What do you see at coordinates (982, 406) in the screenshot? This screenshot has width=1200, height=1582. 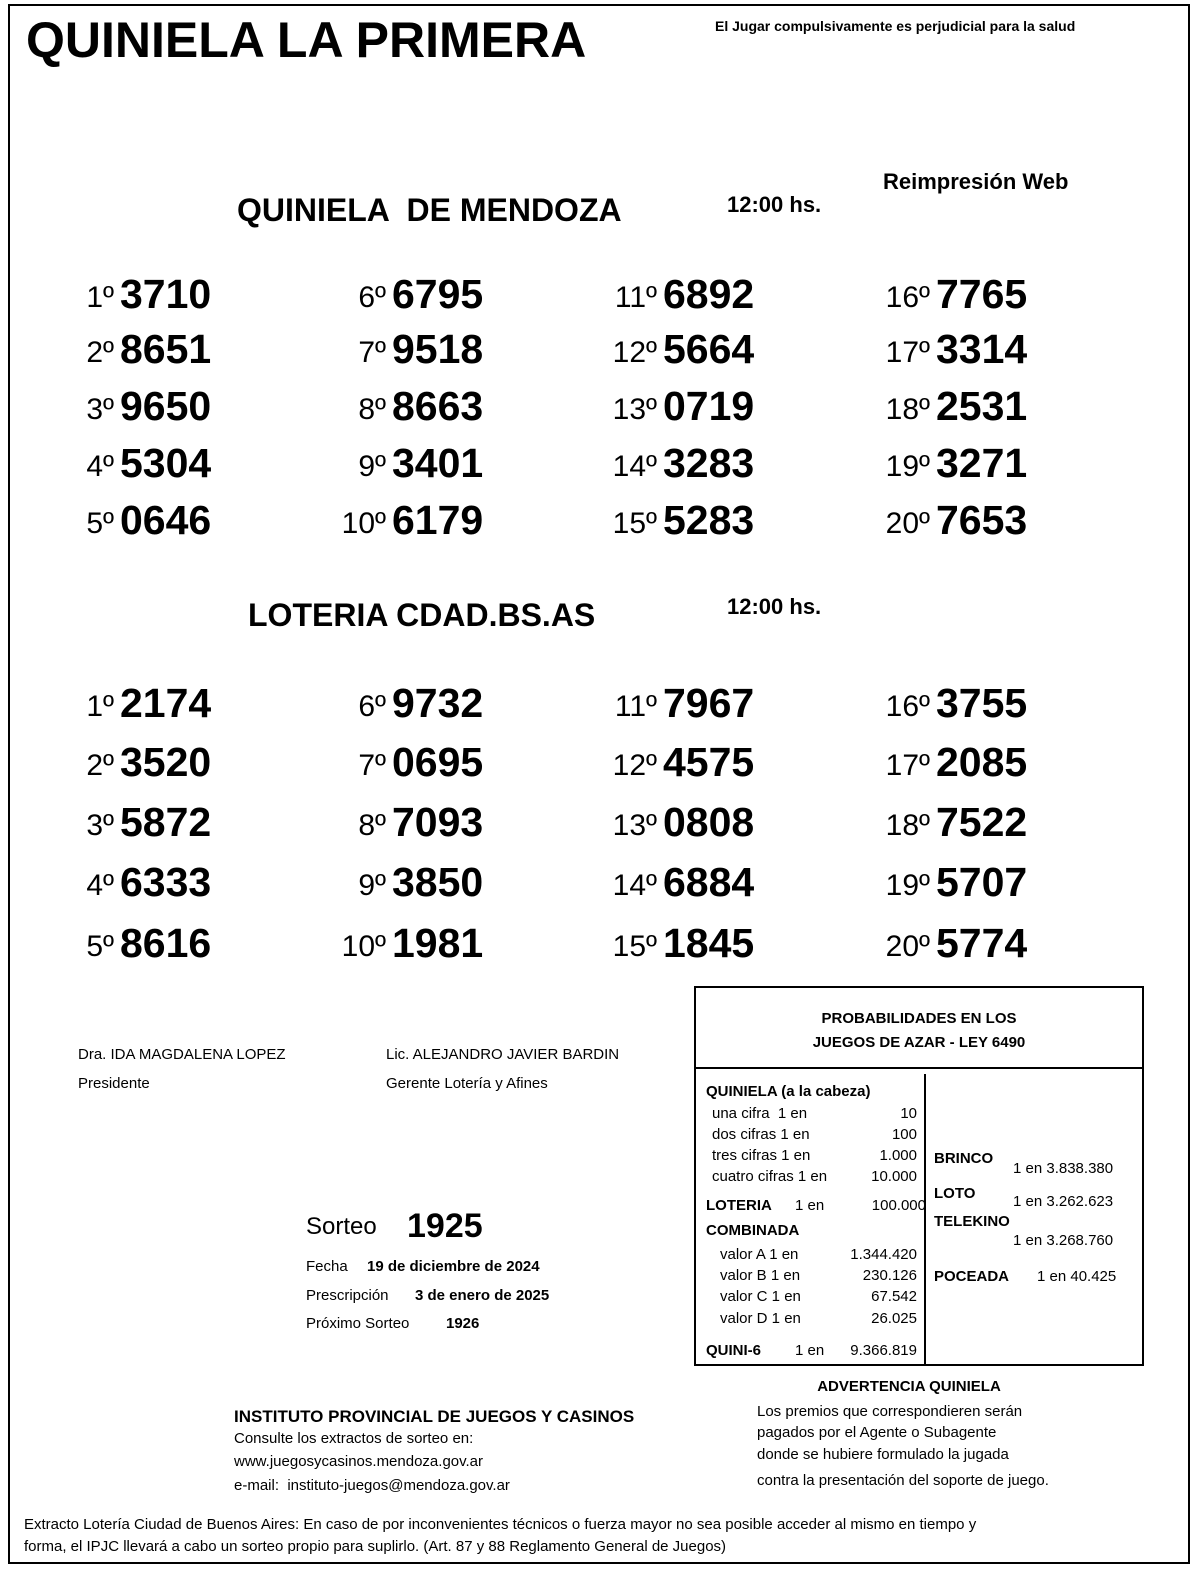 I see `result-number: 2531` at bounding box center [982, 406].